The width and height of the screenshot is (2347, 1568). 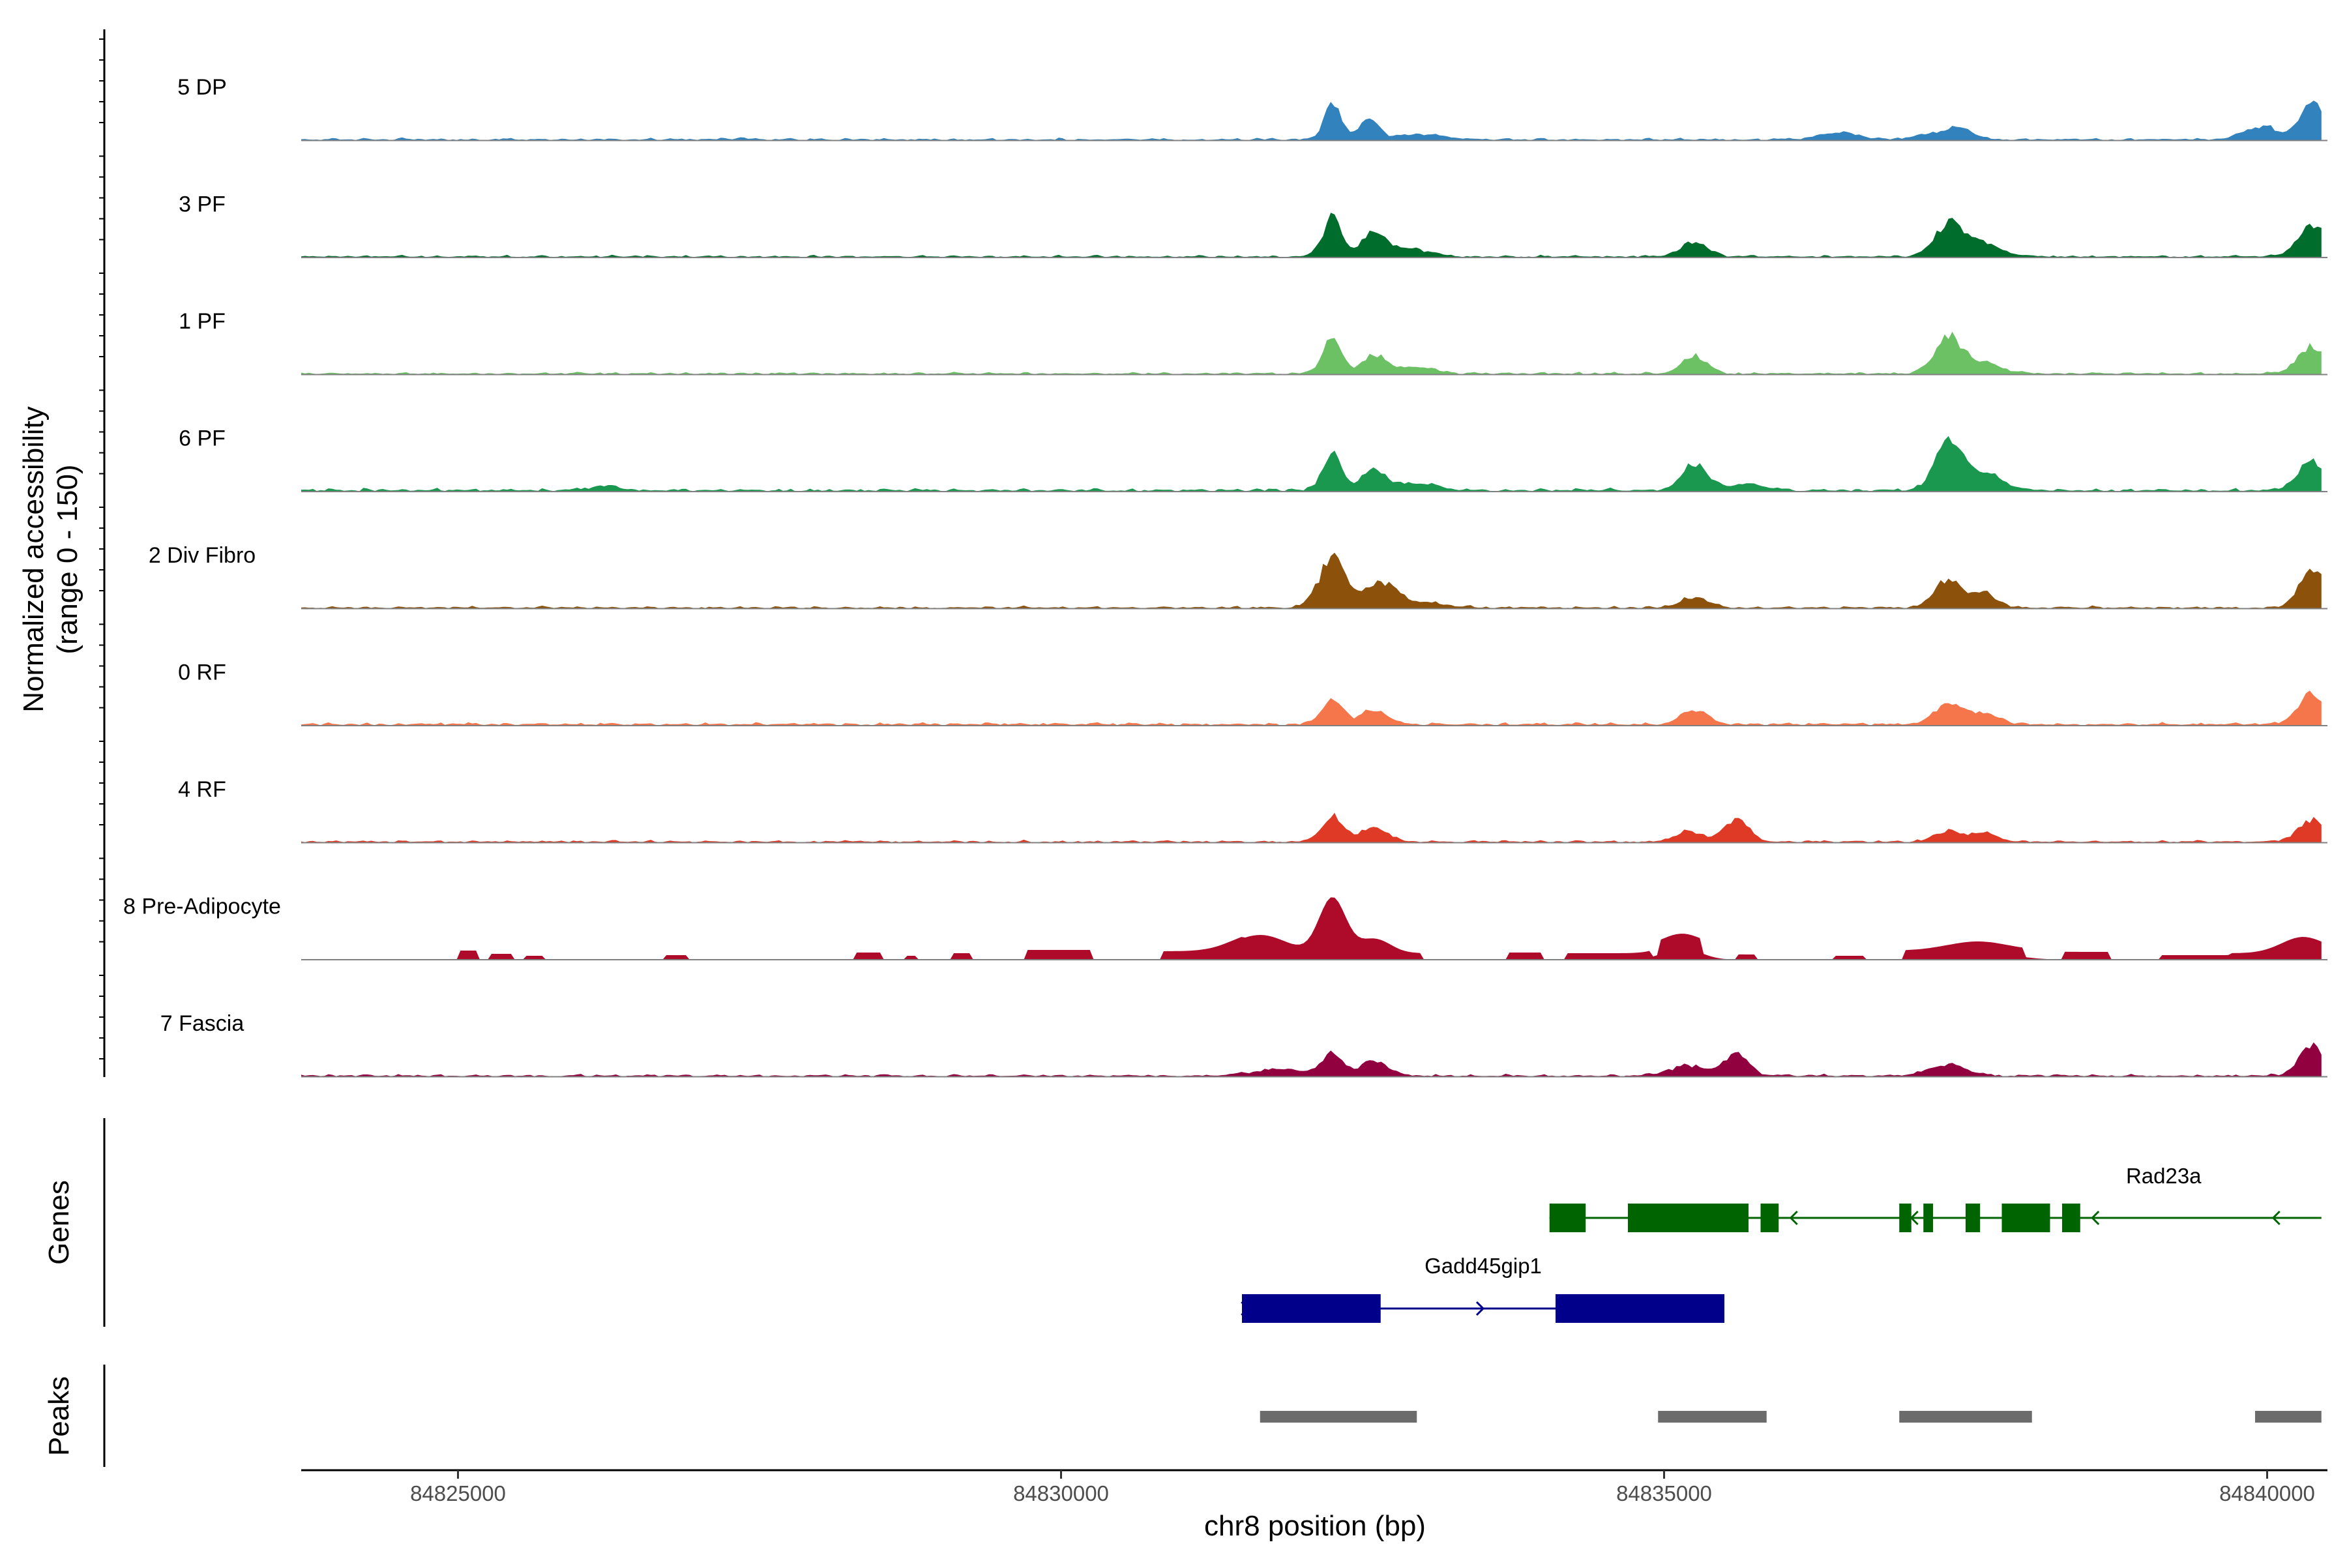 What do you see at coordinates (202, 907) in the screenshot?
I see `track-label: 8 Pre-Adipocyte` at bounding box center [202, 907].